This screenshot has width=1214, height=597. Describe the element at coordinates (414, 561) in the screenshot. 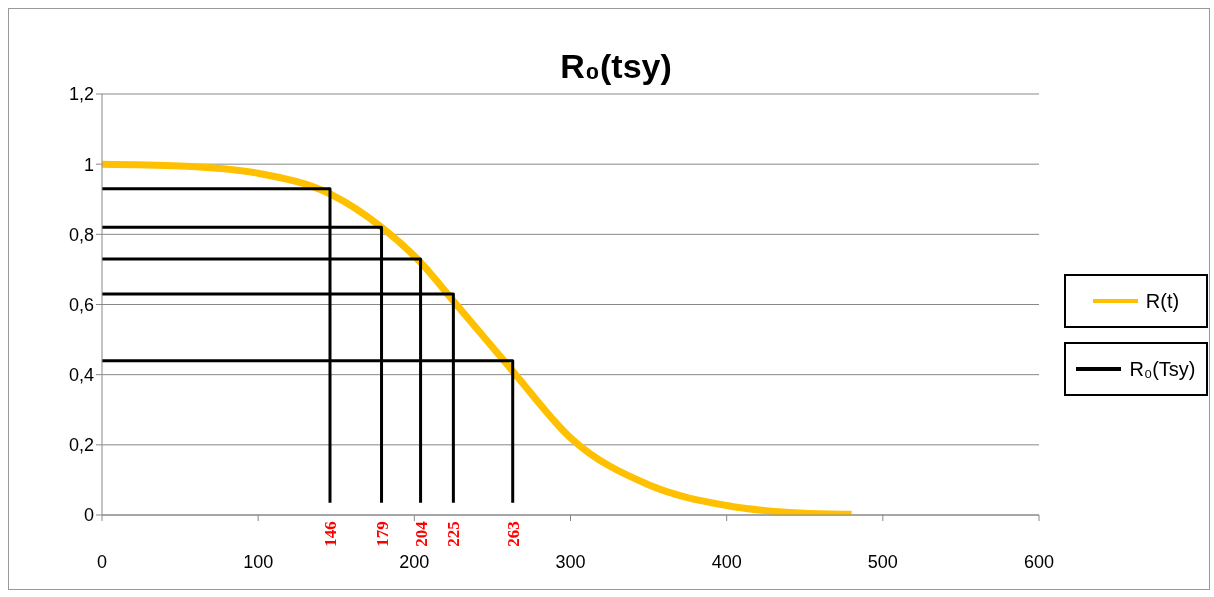

I see `x-tick-label: 200` at that location.